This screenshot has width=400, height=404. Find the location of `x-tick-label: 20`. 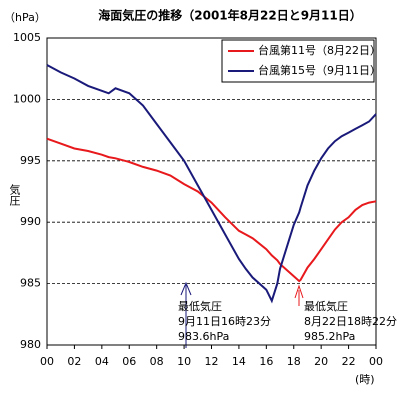

x-tick-label: 20 is located at coordinates (321, 361).